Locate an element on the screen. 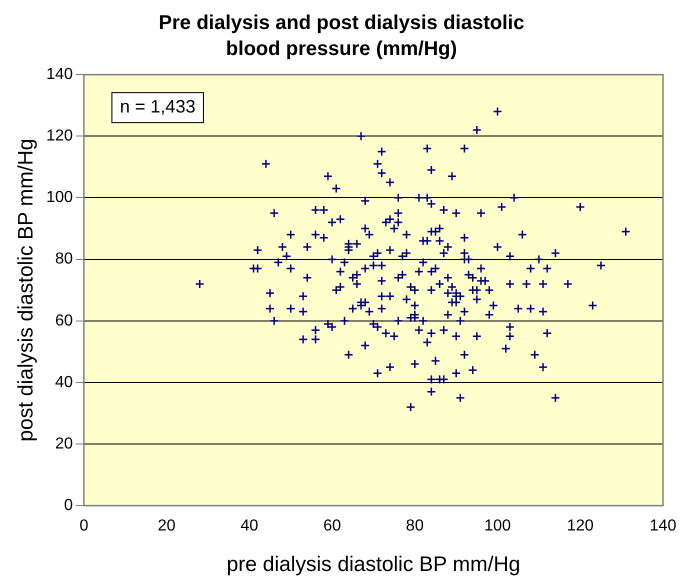 This screenshot has height=587, width=683. x-tick-label: 20 is located at coordinates (167, 526).